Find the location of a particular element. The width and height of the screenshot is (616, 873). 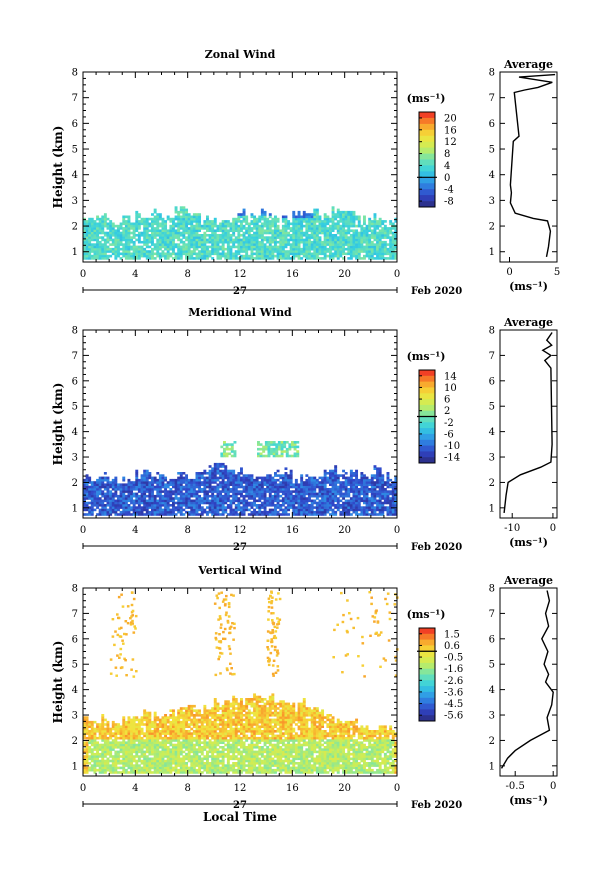

x-tick-label: 4 is located at coordinates (135, 530).